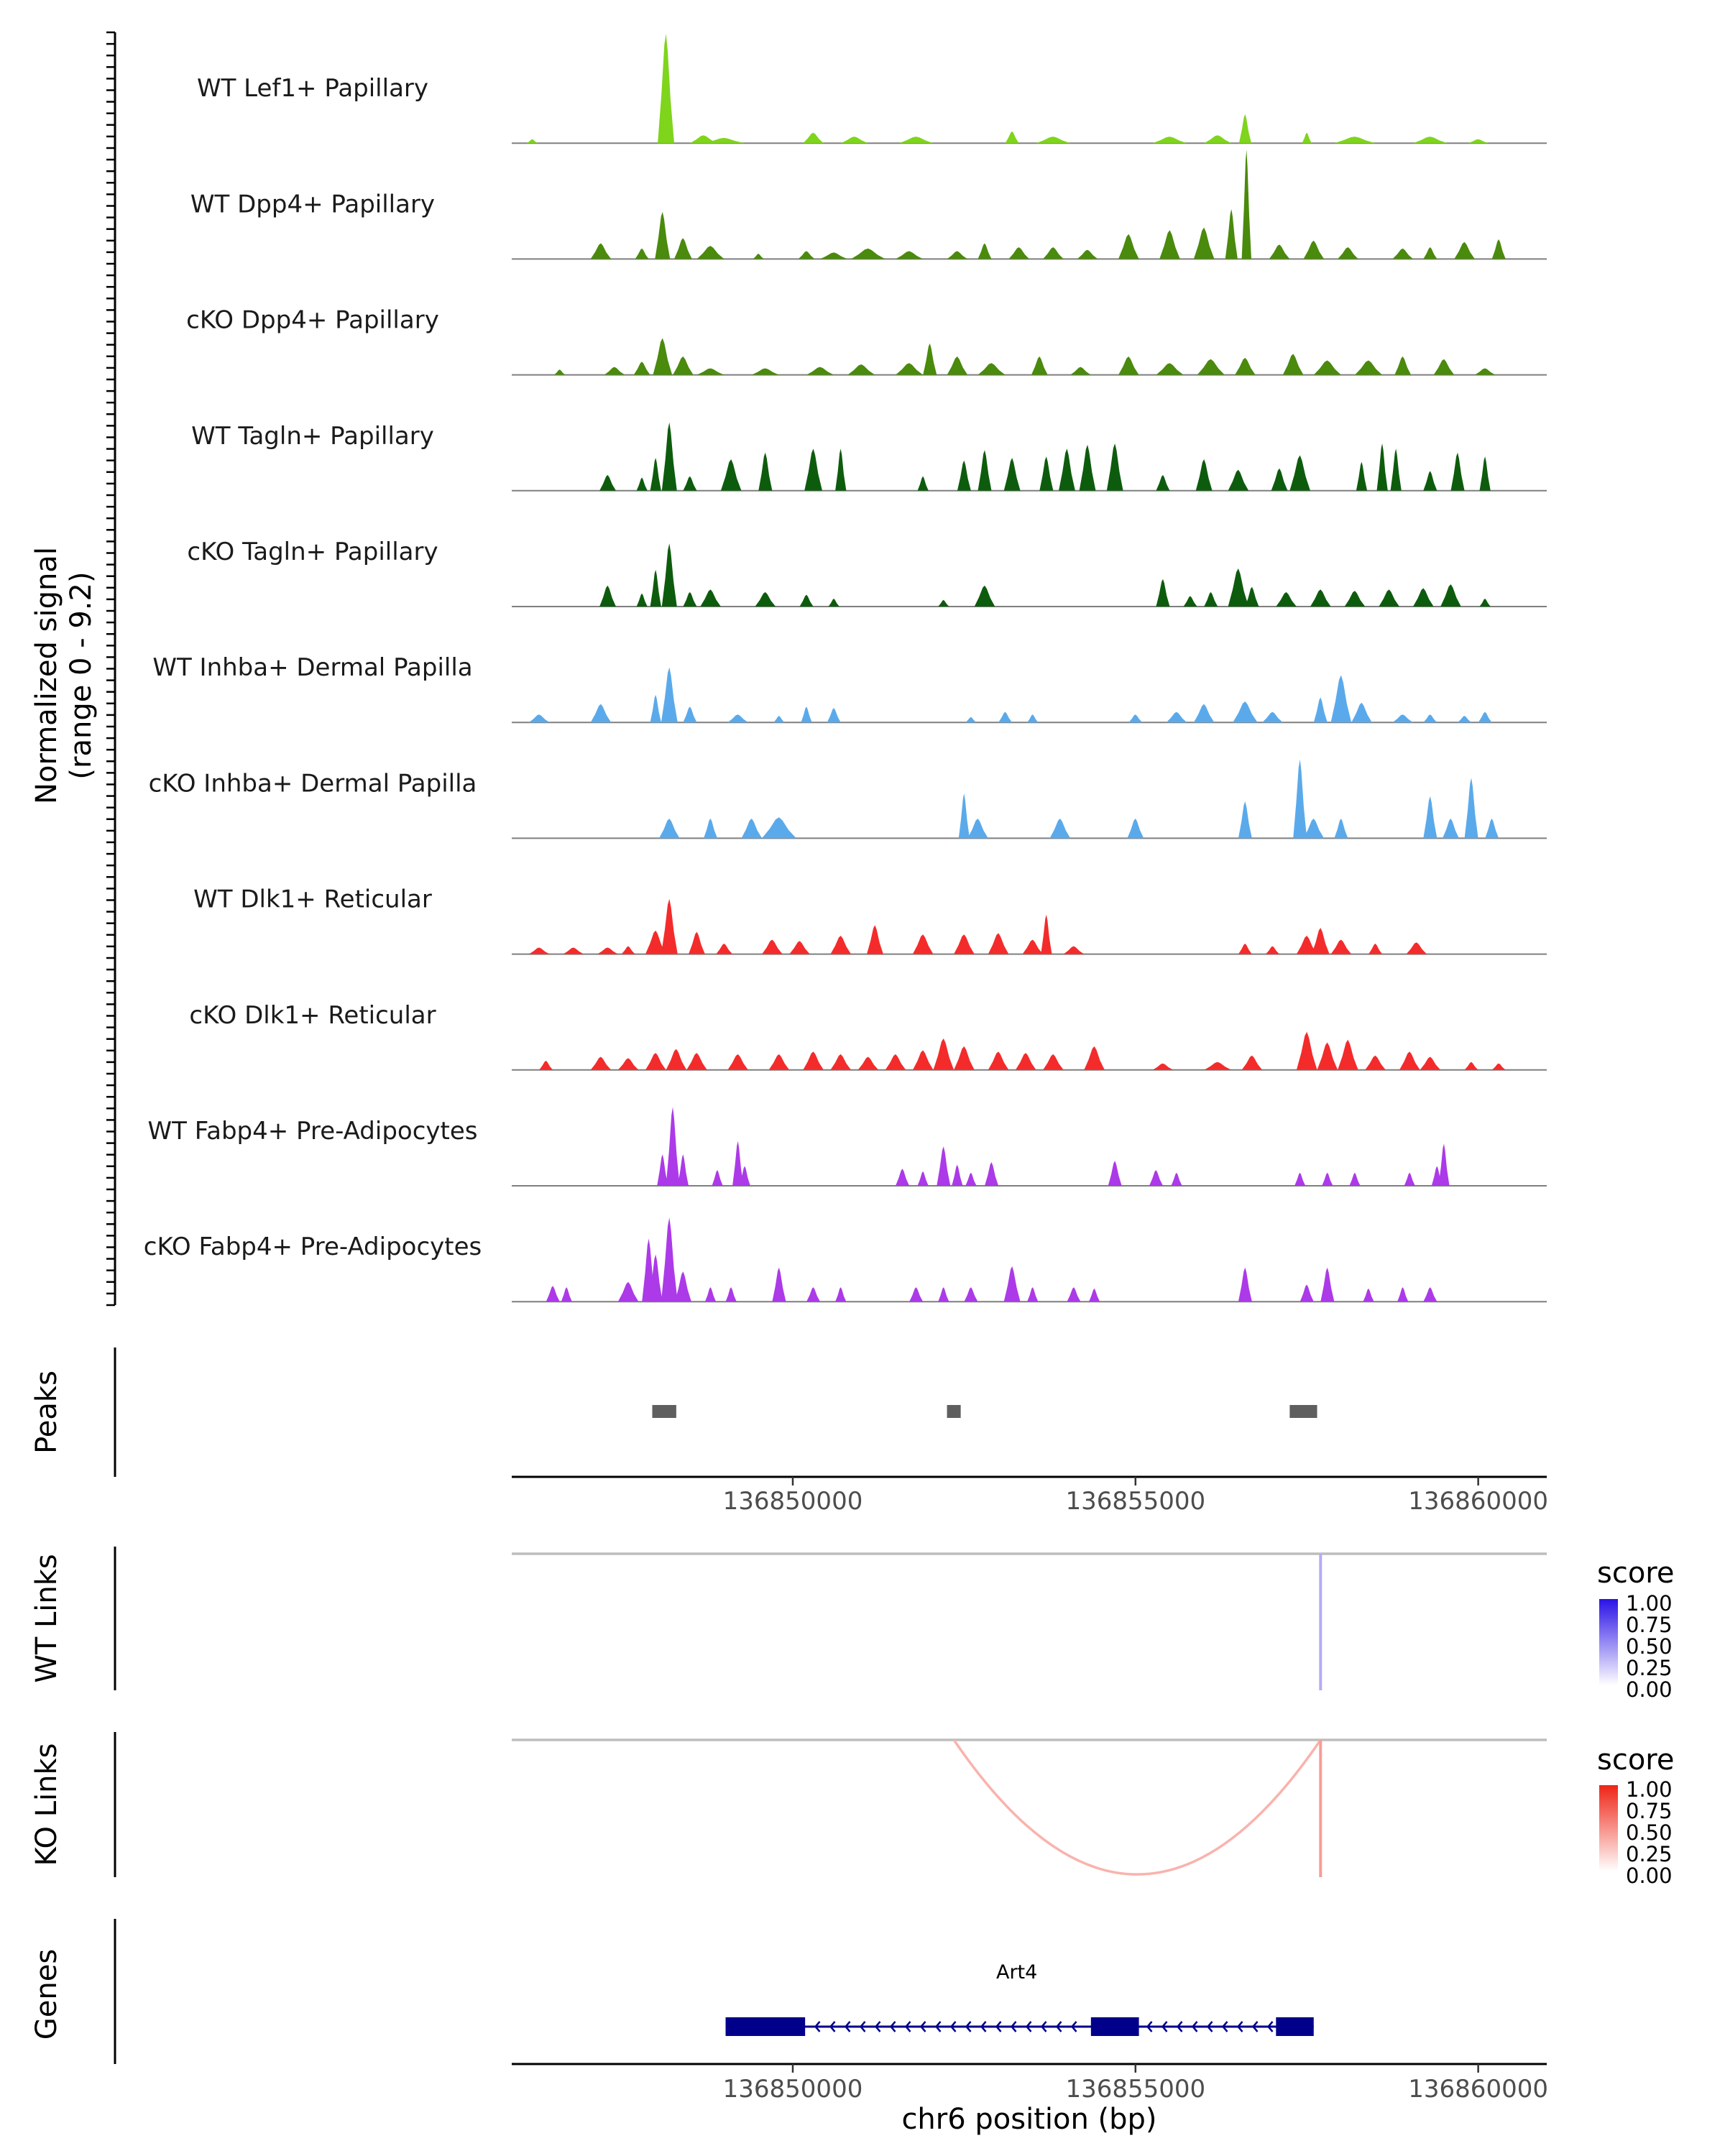  I want to click on coverage-track: cKO Fabp4+ Pre-Adipocytes, so click(845, 1260).